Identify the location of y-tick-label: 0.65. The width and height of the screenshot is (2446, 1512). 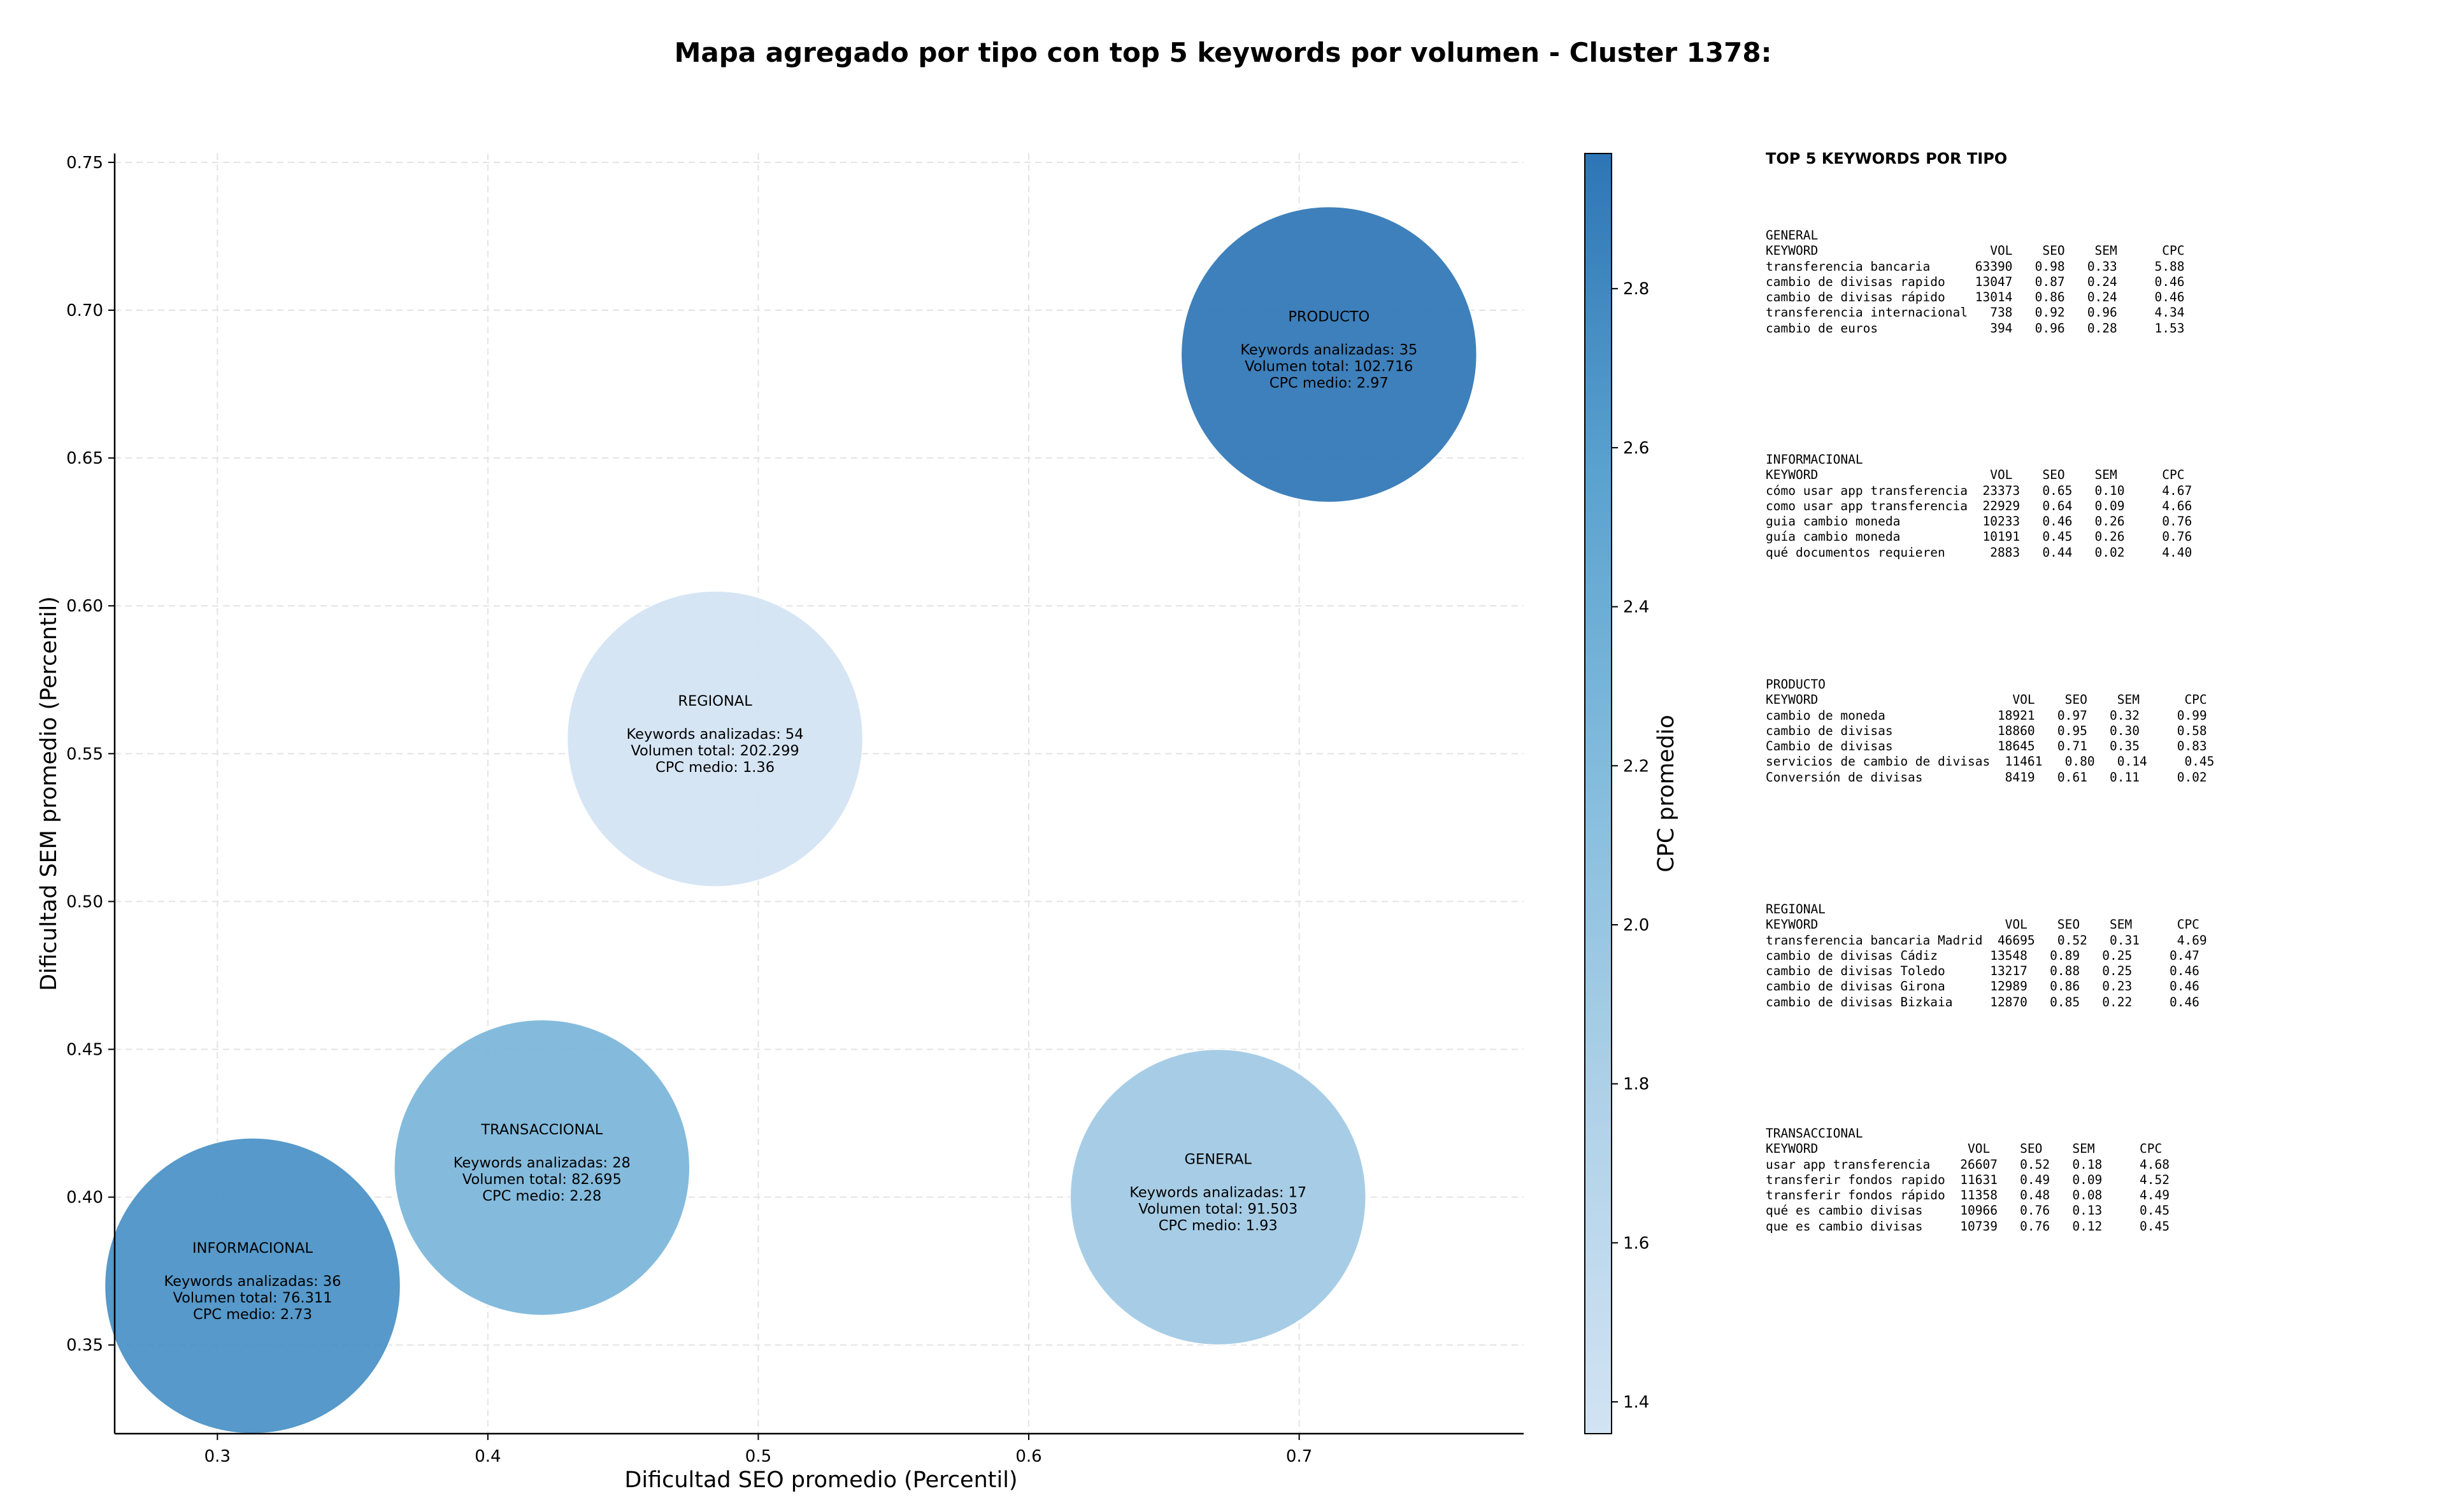
(84, 458).